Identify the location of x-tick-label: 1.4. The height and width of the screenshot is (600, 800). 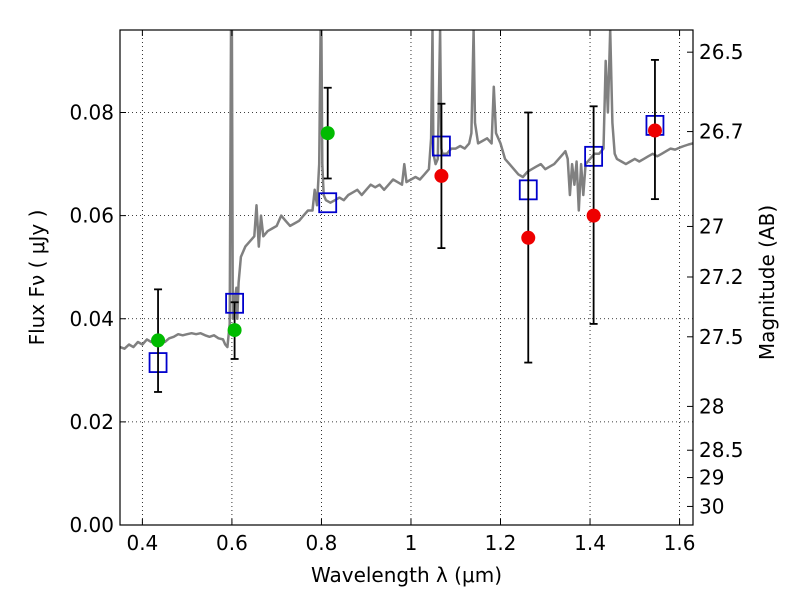
(590, 543).